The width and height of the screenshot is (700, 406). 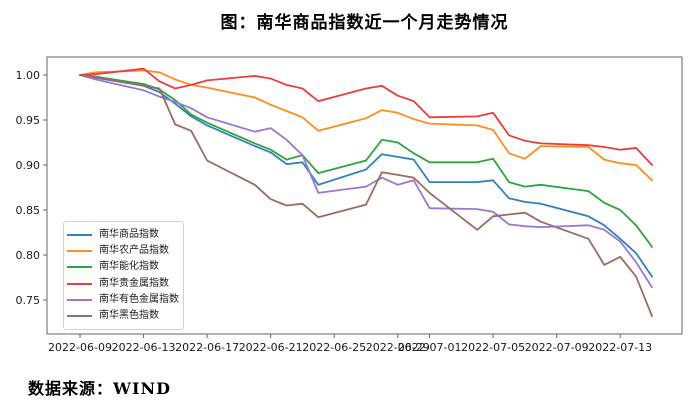 I want to click on y-tick-label: 0.90, so click(x=28, y=165).